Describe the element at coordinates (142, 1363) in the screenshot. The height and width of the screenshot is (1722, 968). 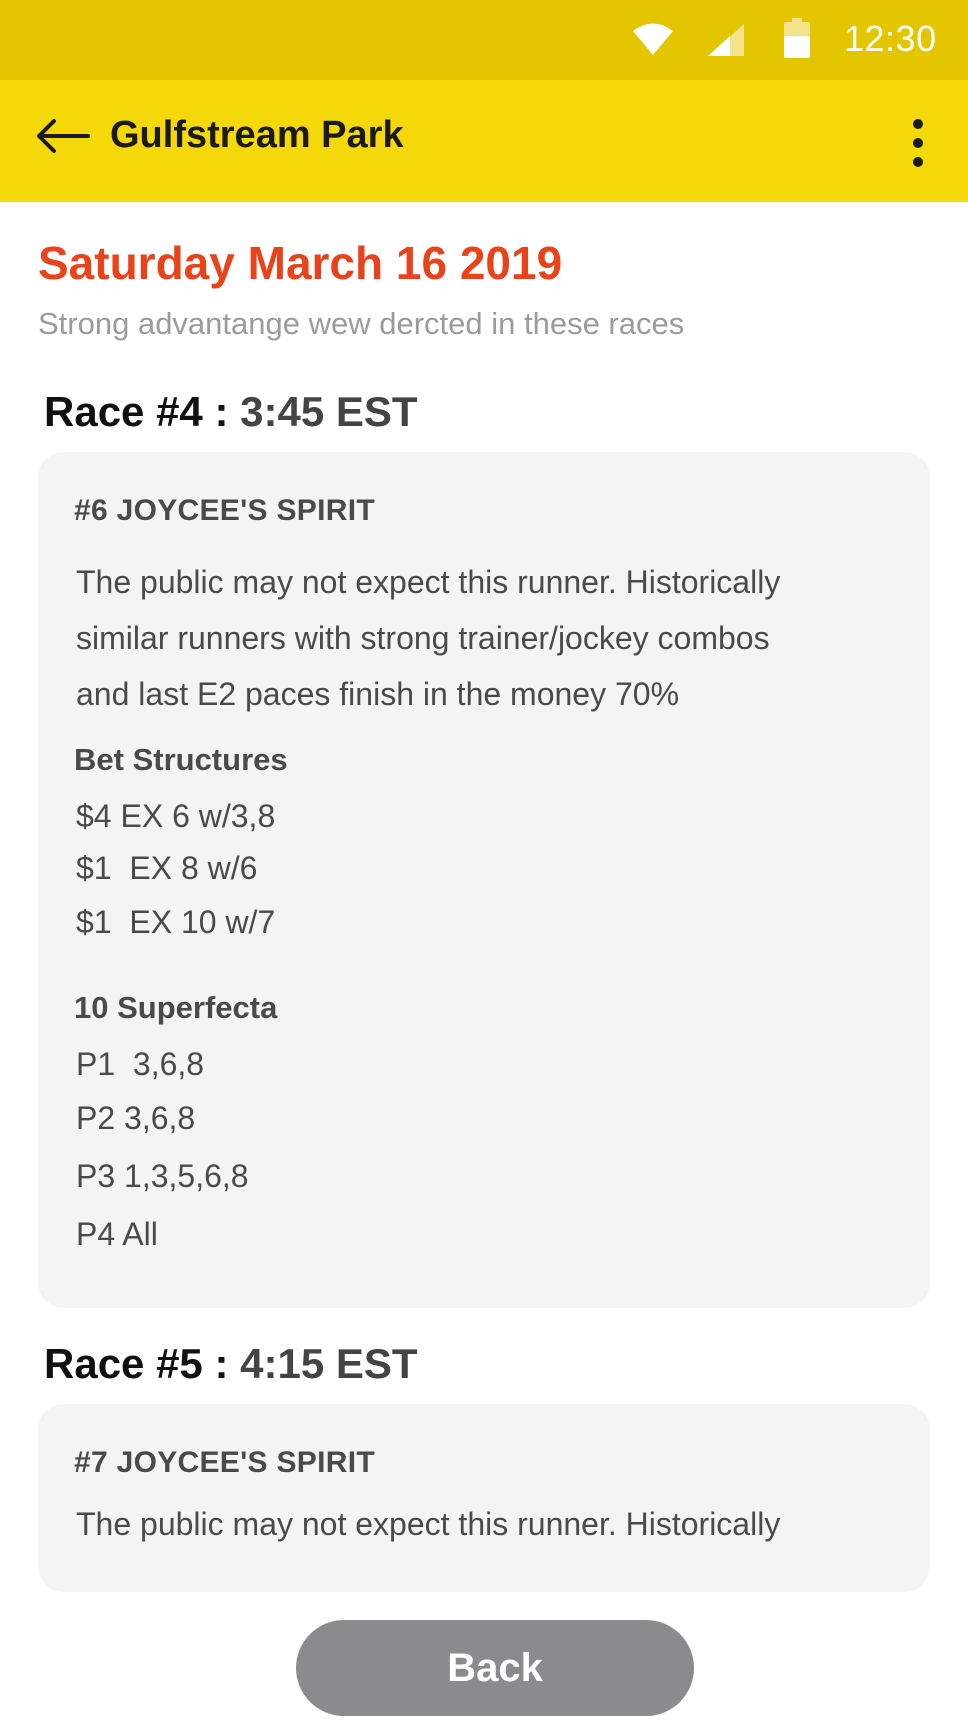
I see `race-label: Race #5 :` at that location.